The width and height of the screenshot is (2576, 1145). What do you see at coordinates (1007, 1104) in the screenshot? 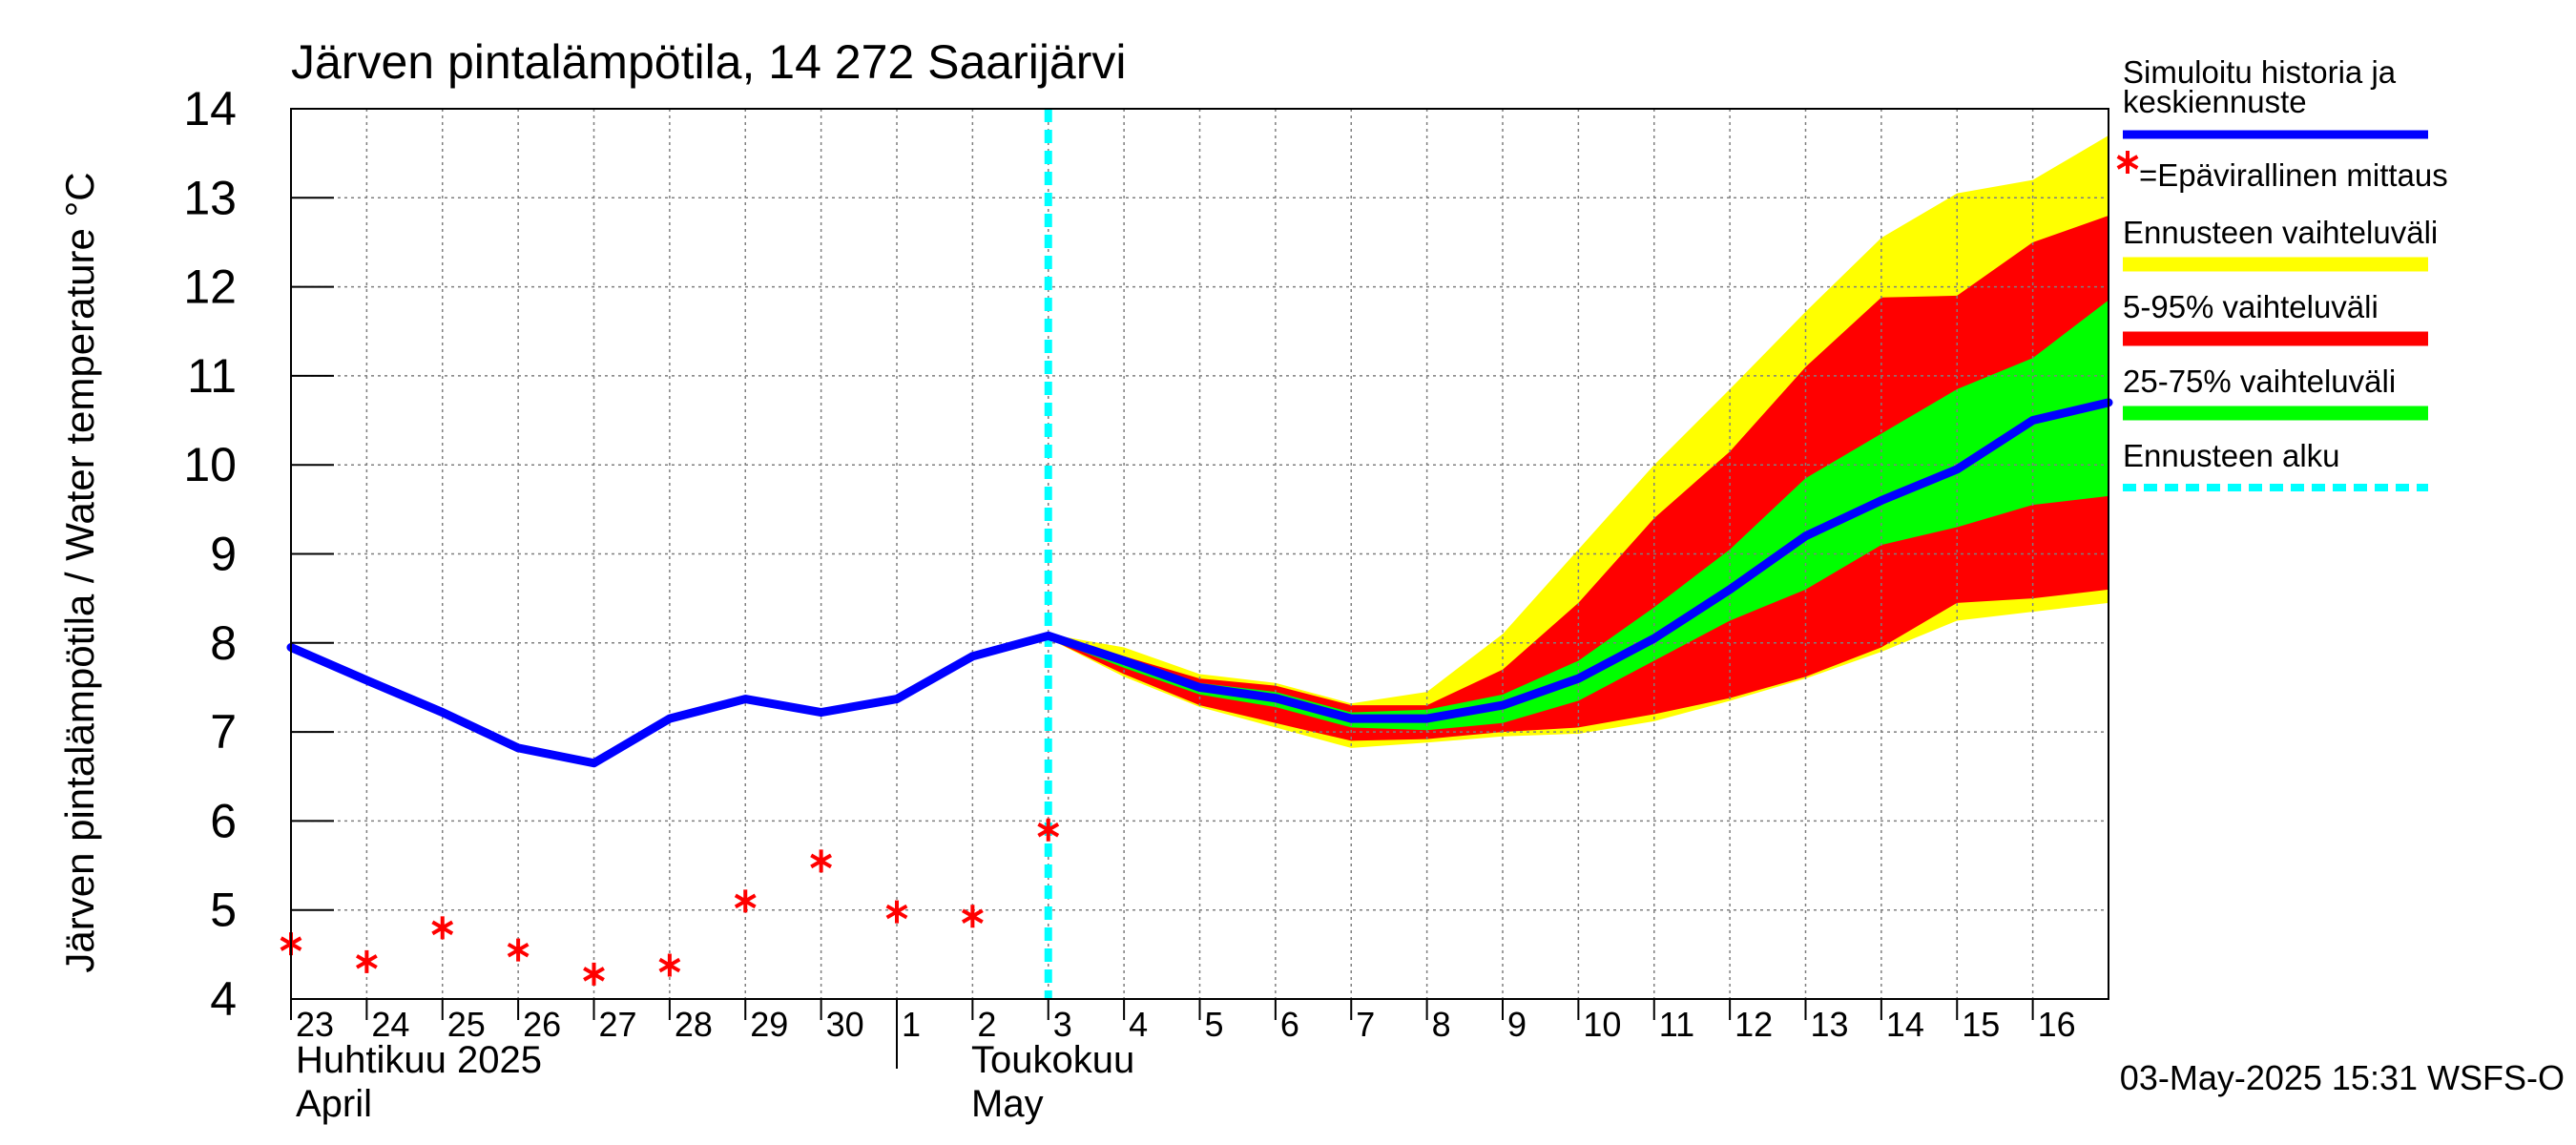
I see `month-label-en: May` at bounding box center [1007, 1104].